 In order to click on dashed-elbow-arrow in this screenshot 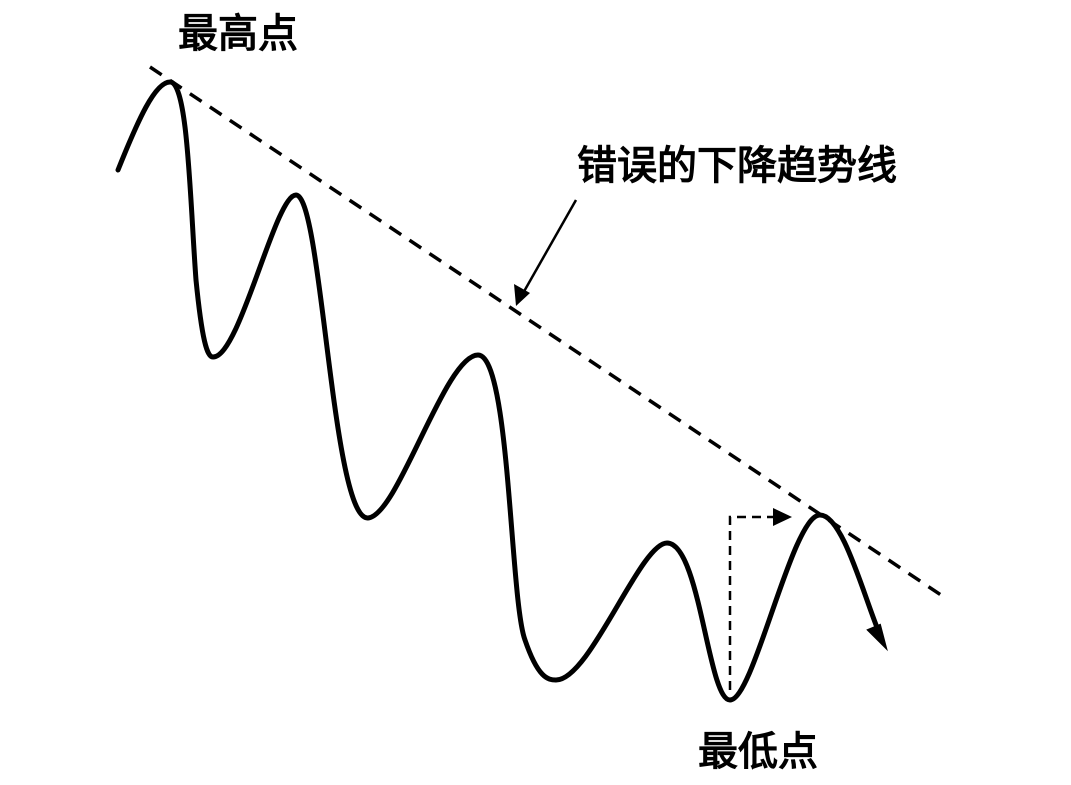, I will do `click(752, 602)`.